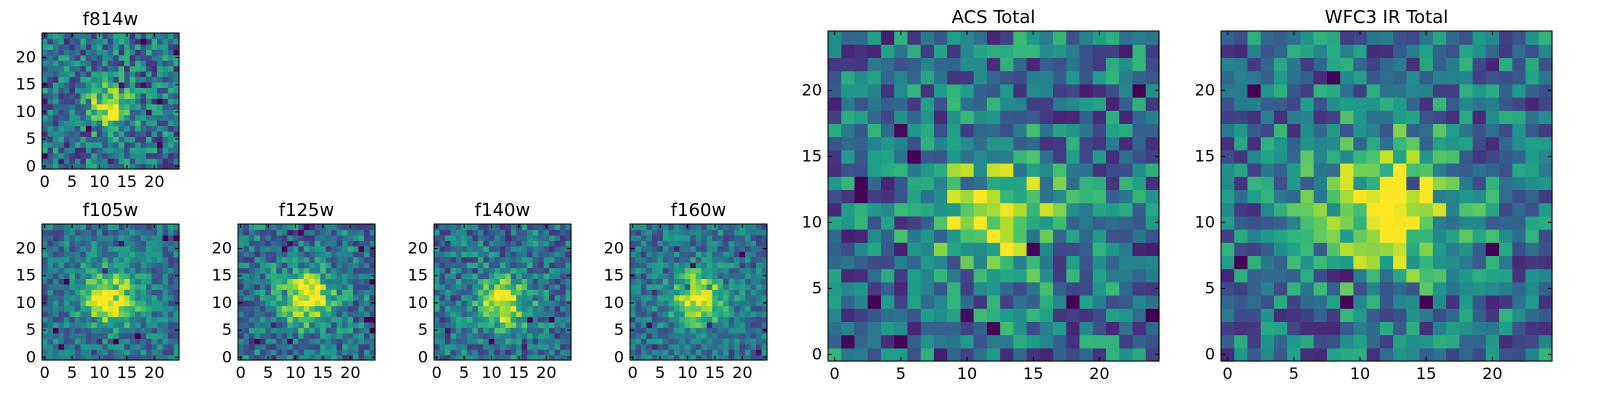 The height and width of the screenshot is (400, 1600). What do you see at coordinates (812, 221) in the screenshot?
I see `y-tick-label: 10` at bounding box center [812, 221].